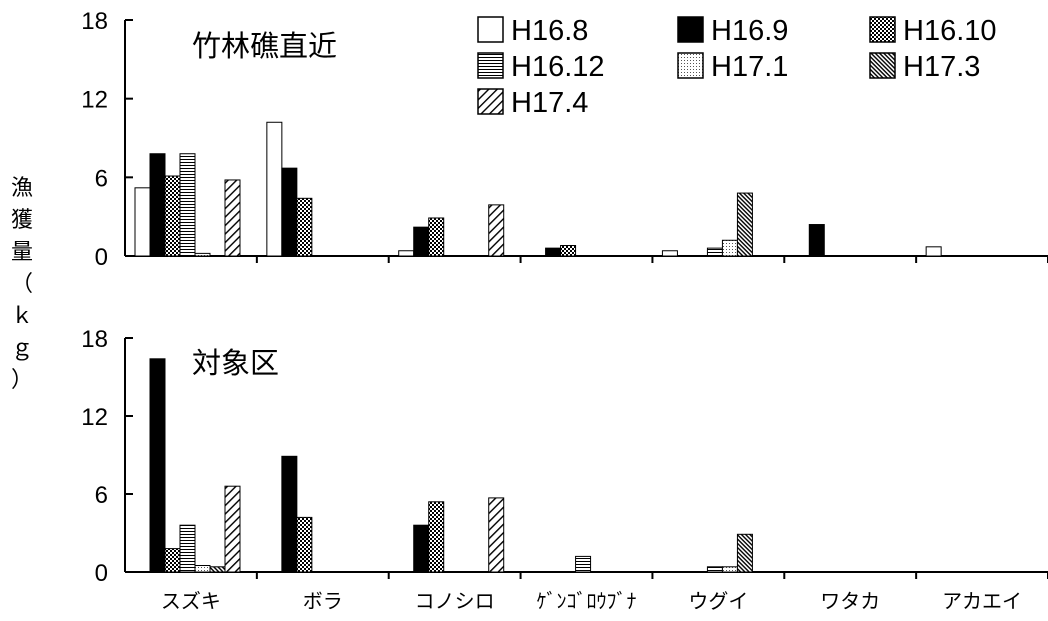  I want to click on category-label: ボラ, so click(323, 601).